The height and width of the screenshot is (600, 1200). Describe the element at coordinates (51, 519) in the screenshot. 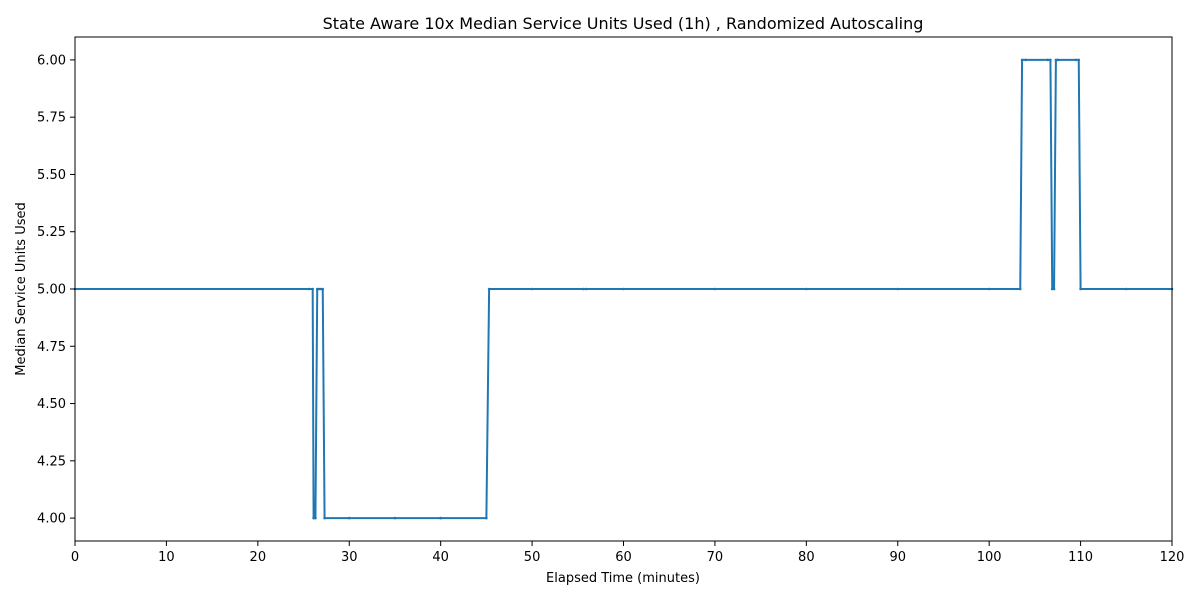

I see `y-tick-label: 4.00` at that location.